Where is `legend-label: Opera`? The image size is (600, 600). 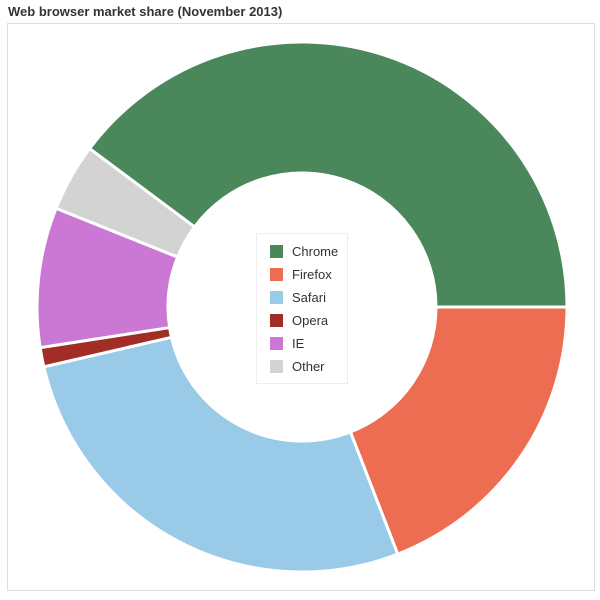 legend-label: Opera is located at coordinates (310, 320).